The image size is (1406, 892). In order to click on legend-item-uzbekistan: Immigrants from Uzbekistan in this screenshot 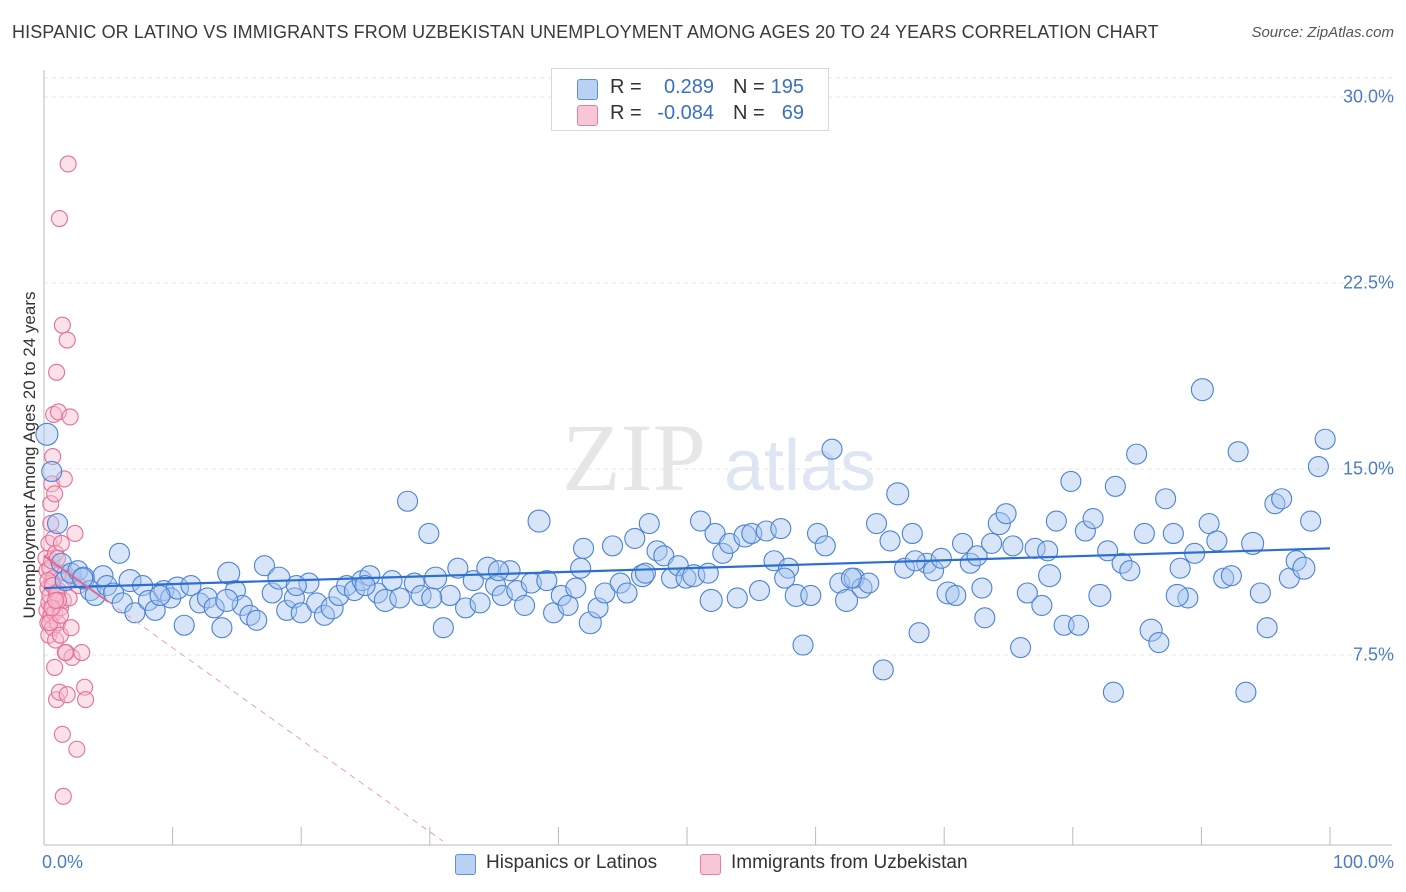, I will do `click(834, 863)`.